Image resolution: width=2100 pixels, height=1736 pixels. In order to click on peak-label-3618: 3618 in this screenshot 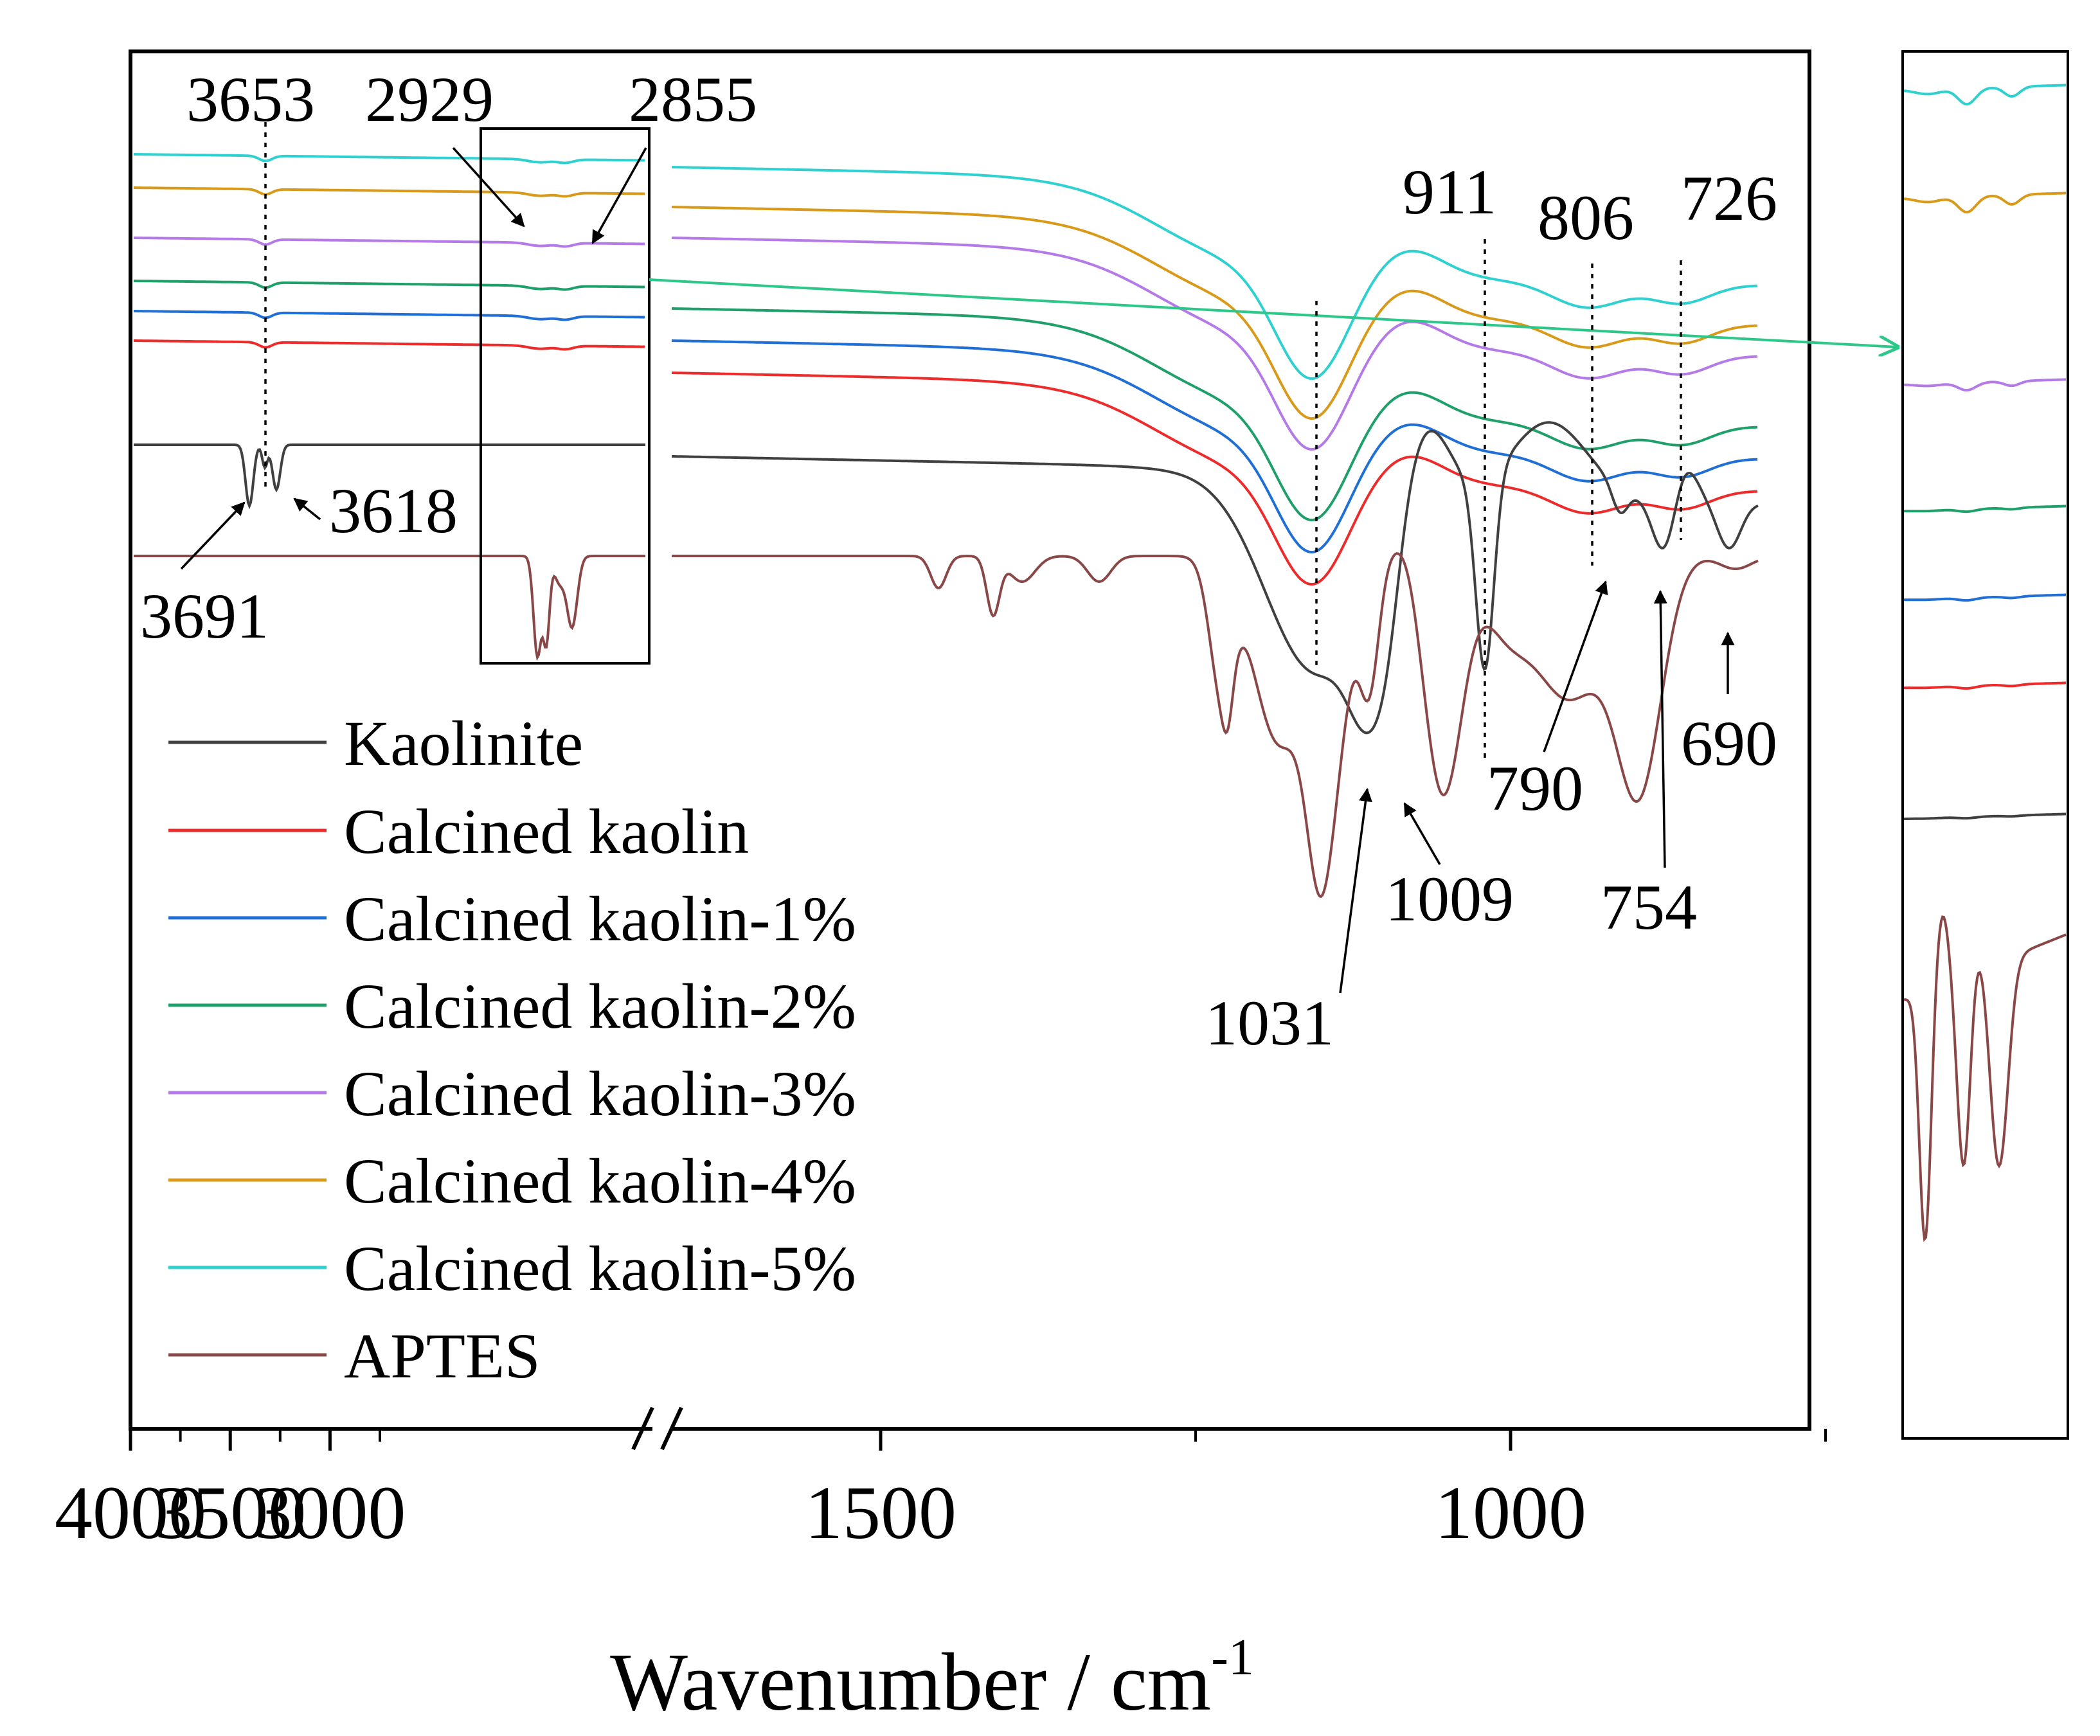, I will do `click(393, 510)`.